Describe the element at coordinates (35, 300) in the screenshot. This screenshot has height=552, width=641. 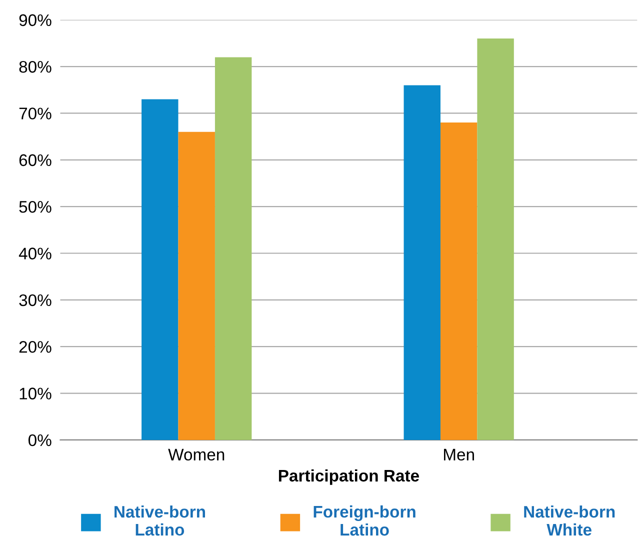
I see `y-tick-label: 30%` at that location.